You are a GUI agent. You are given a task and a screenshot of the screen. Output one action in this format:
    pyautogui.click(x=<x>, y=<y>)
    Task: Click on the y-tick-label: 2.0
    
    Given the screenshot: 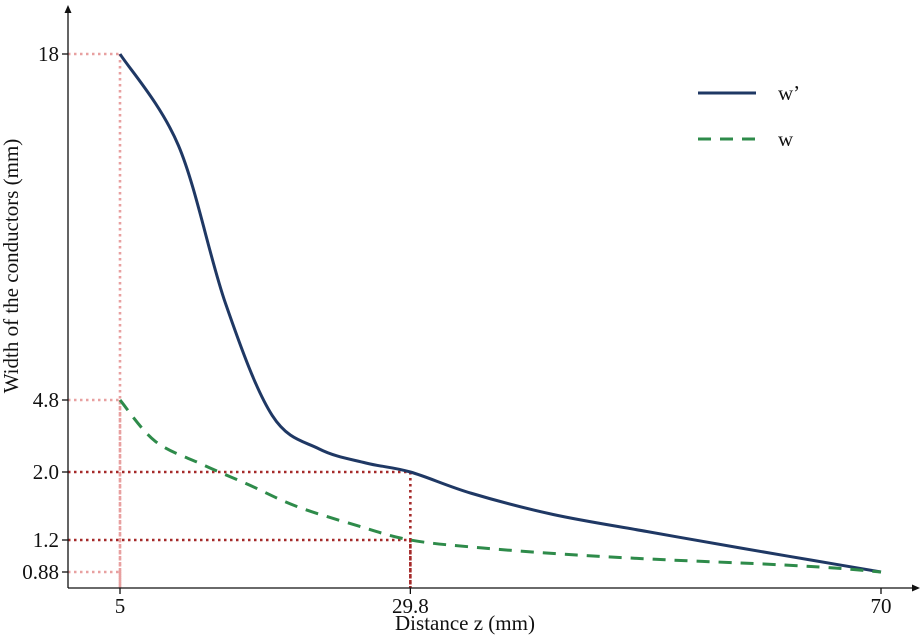 What is the action you would take?
    pyautogui.click(x=46, y=472)
    